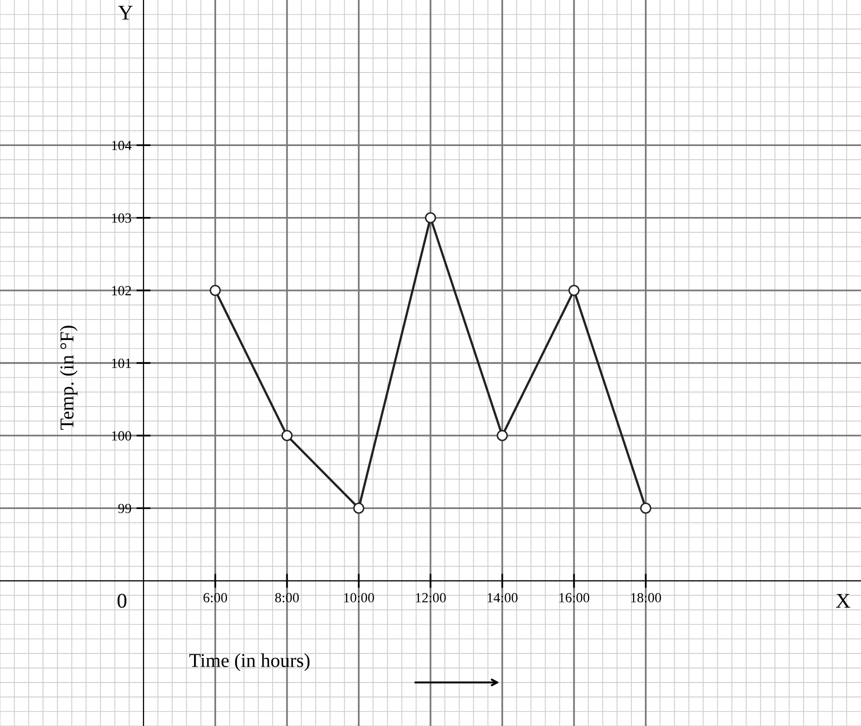 Image resolution: width=861 pixels, height=726 pixels. I want to click on x-tick-label: 6:00, so click(216, 597).